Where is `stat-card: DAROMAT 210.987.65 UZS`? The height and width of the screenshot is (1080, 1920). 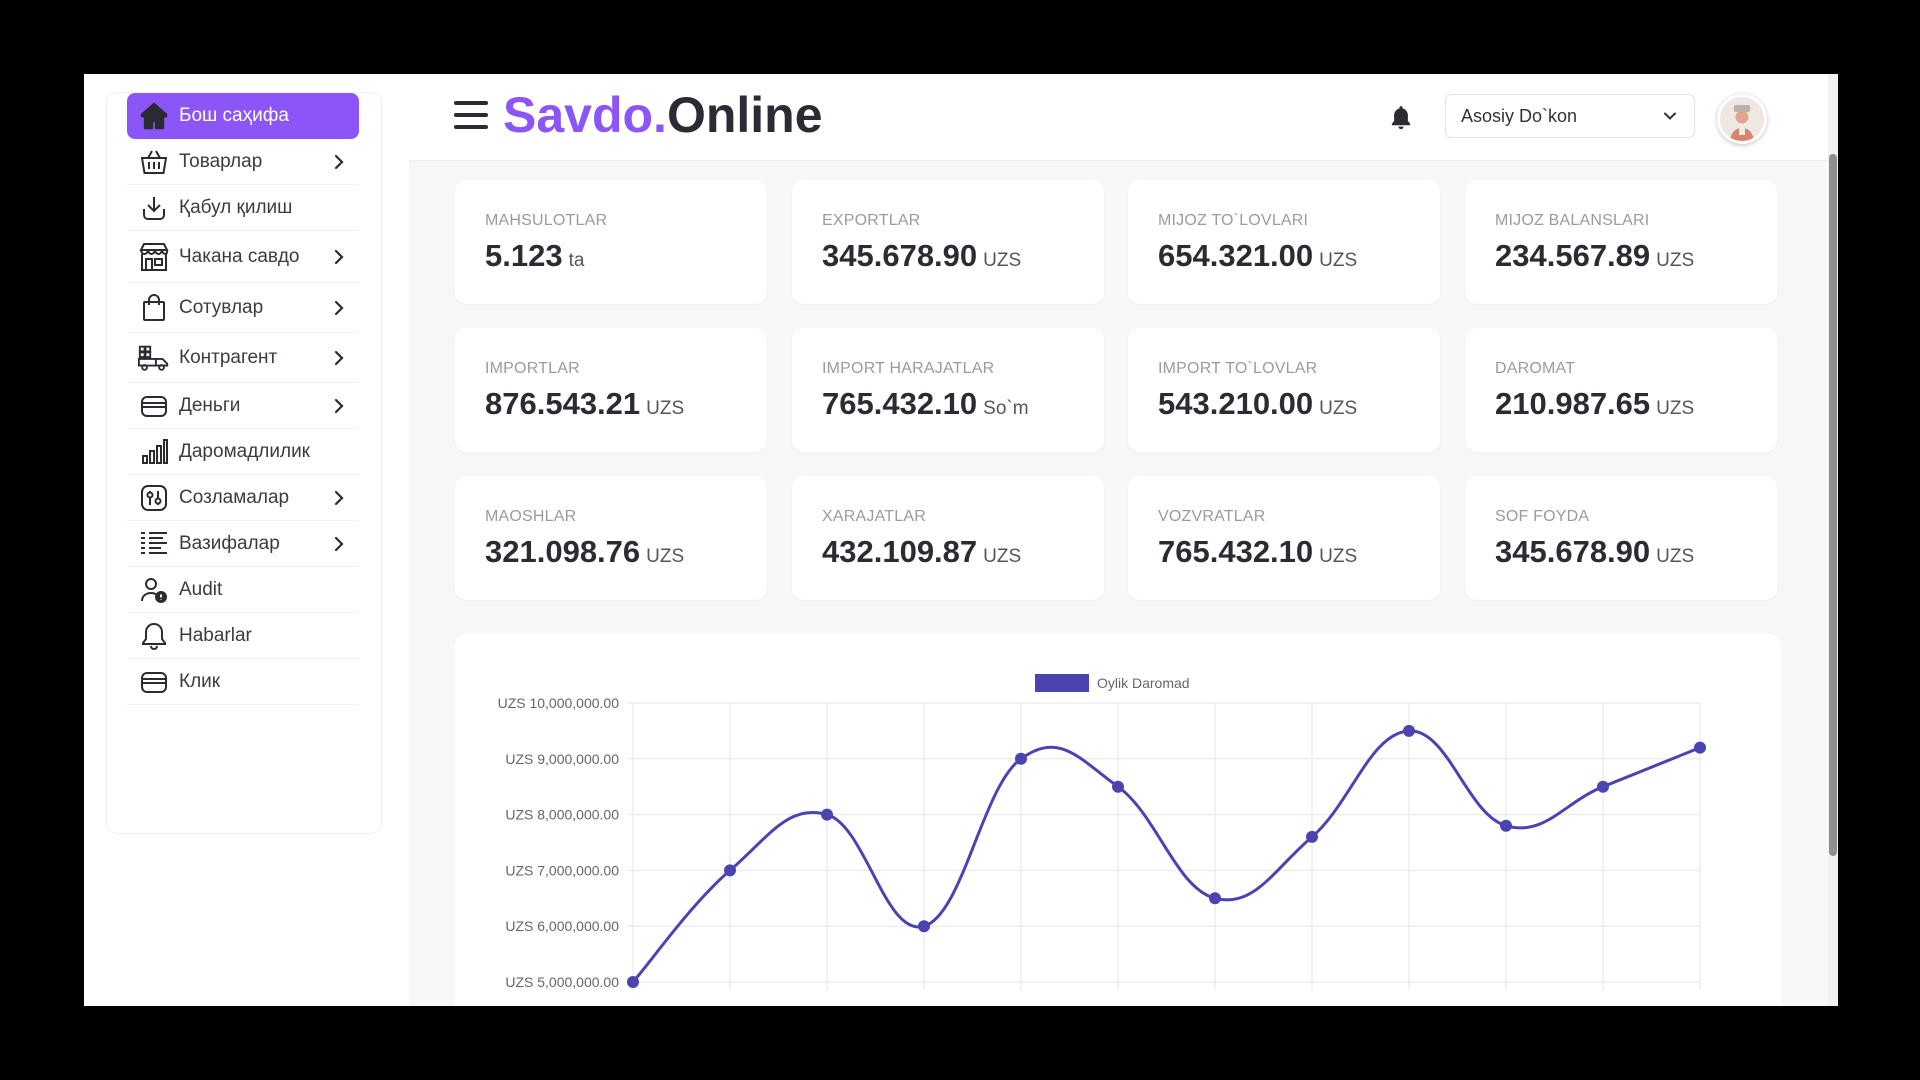
stat-card: DAROMAT 210.987.65 UZS is located at coordinates (1621, 390).